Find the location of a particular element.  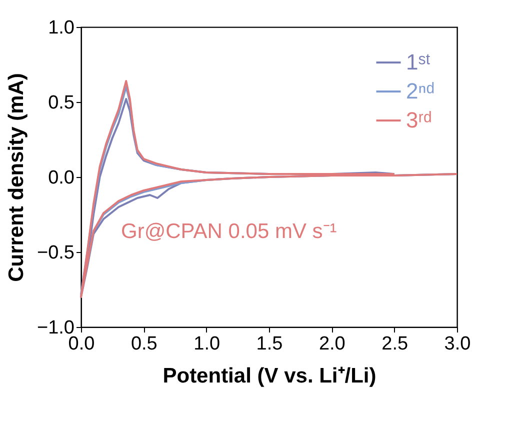

y-tick-label: 0.0 is located at coordinates (61, 178).